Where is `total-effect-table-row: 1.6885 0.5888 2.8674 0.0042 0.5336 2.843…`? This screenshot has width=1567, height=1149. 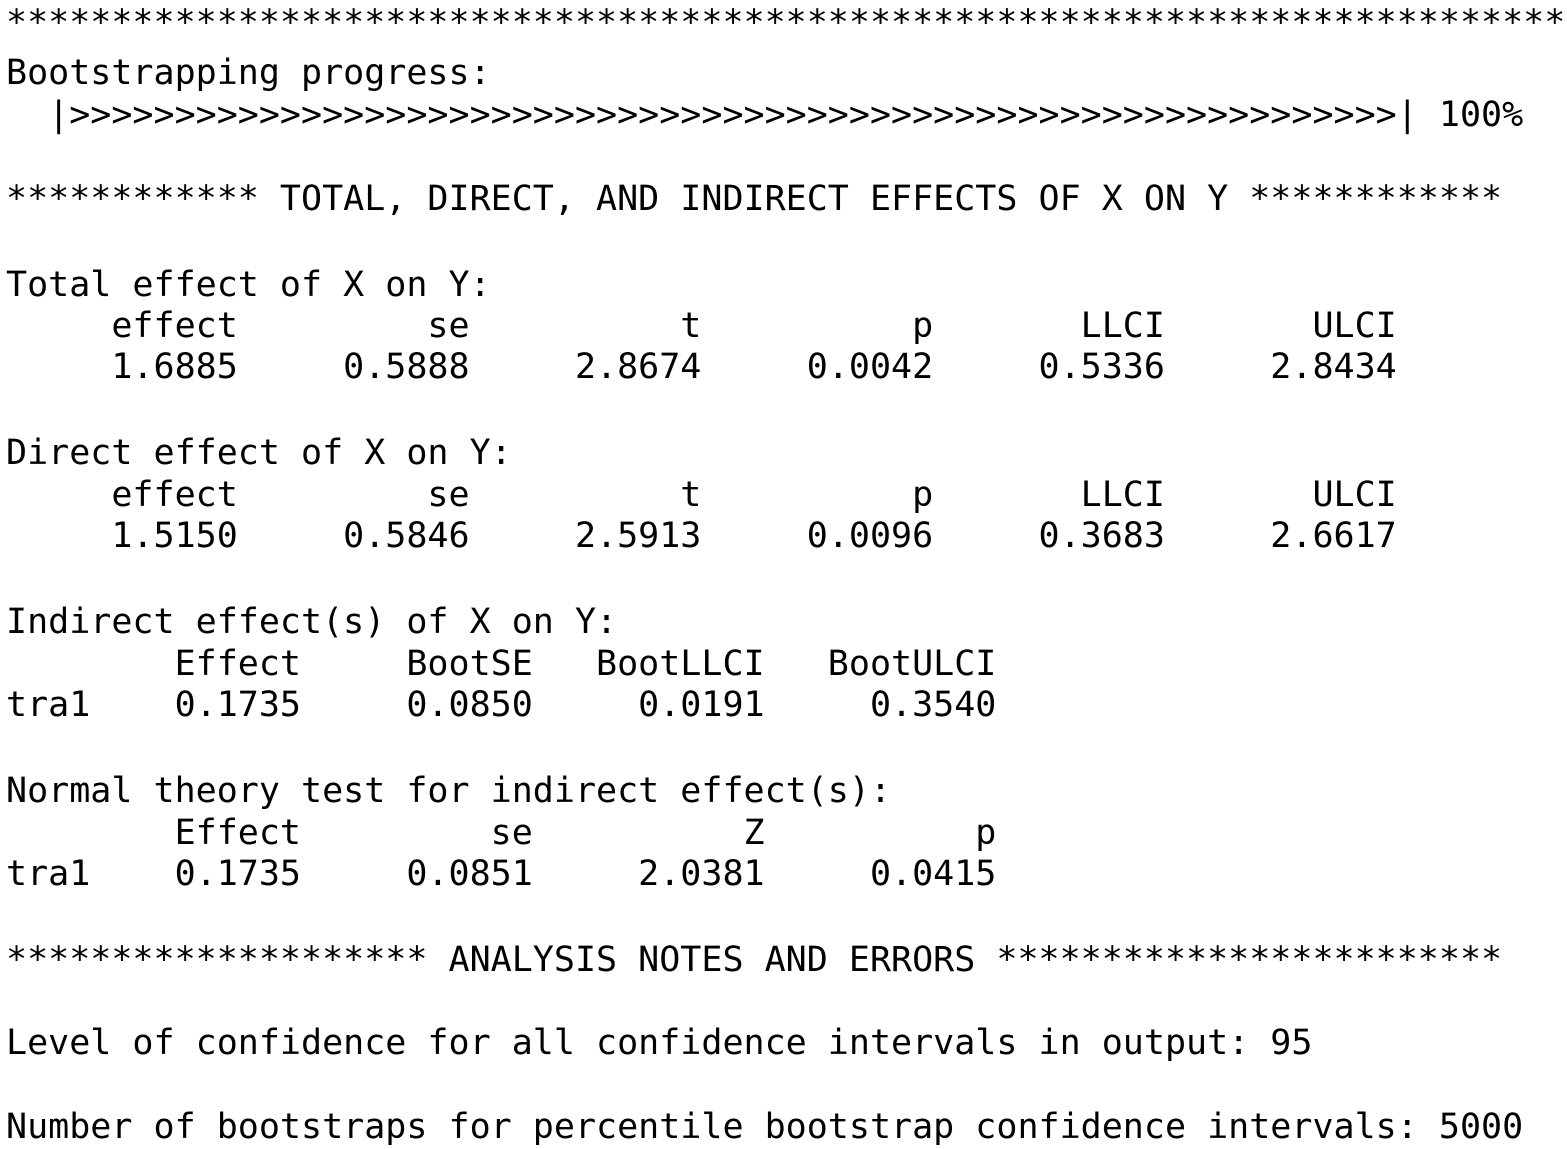
total-effect-table-row: 1.6885 0.5888 2.8674 0.0042 0.5336 2.843… is located at coordinates (701, 367).